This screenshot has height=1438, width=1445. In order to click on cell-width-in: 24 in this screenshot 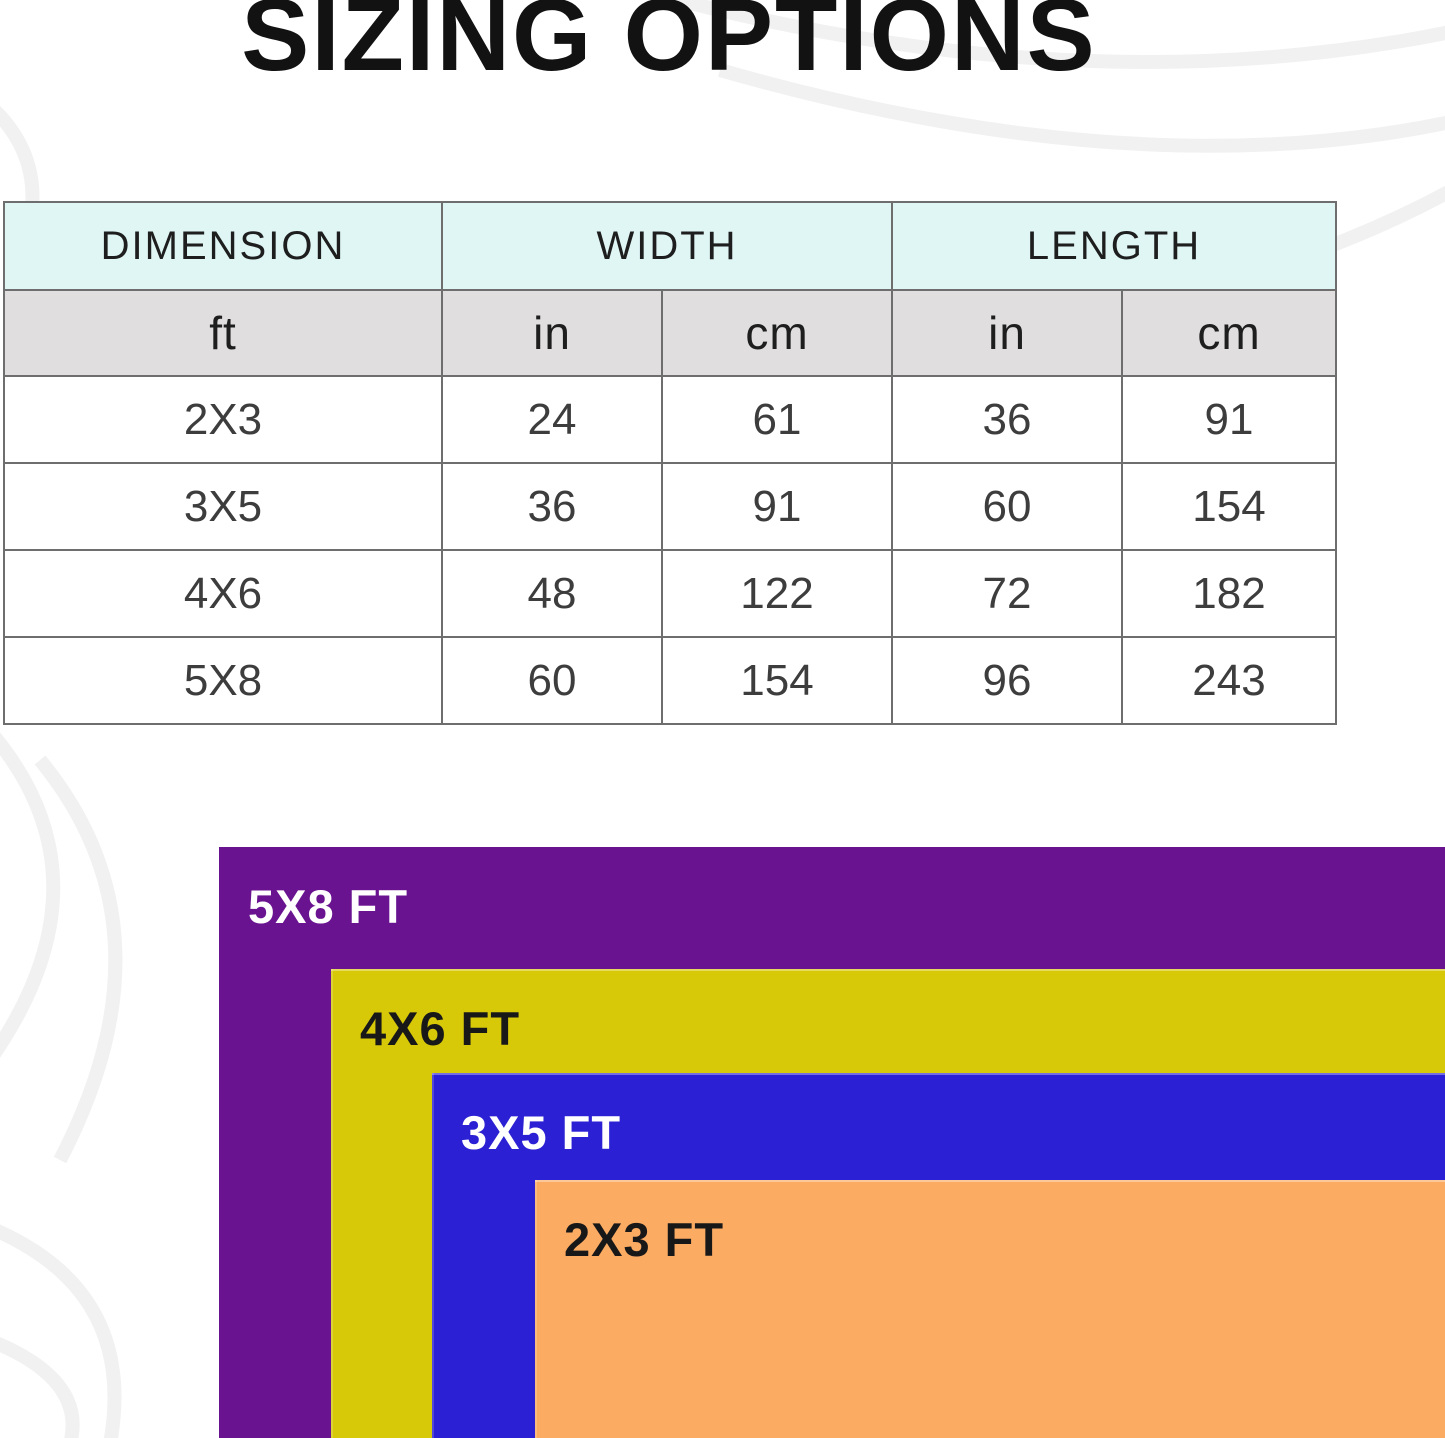, I will do `click(552, 419)`.